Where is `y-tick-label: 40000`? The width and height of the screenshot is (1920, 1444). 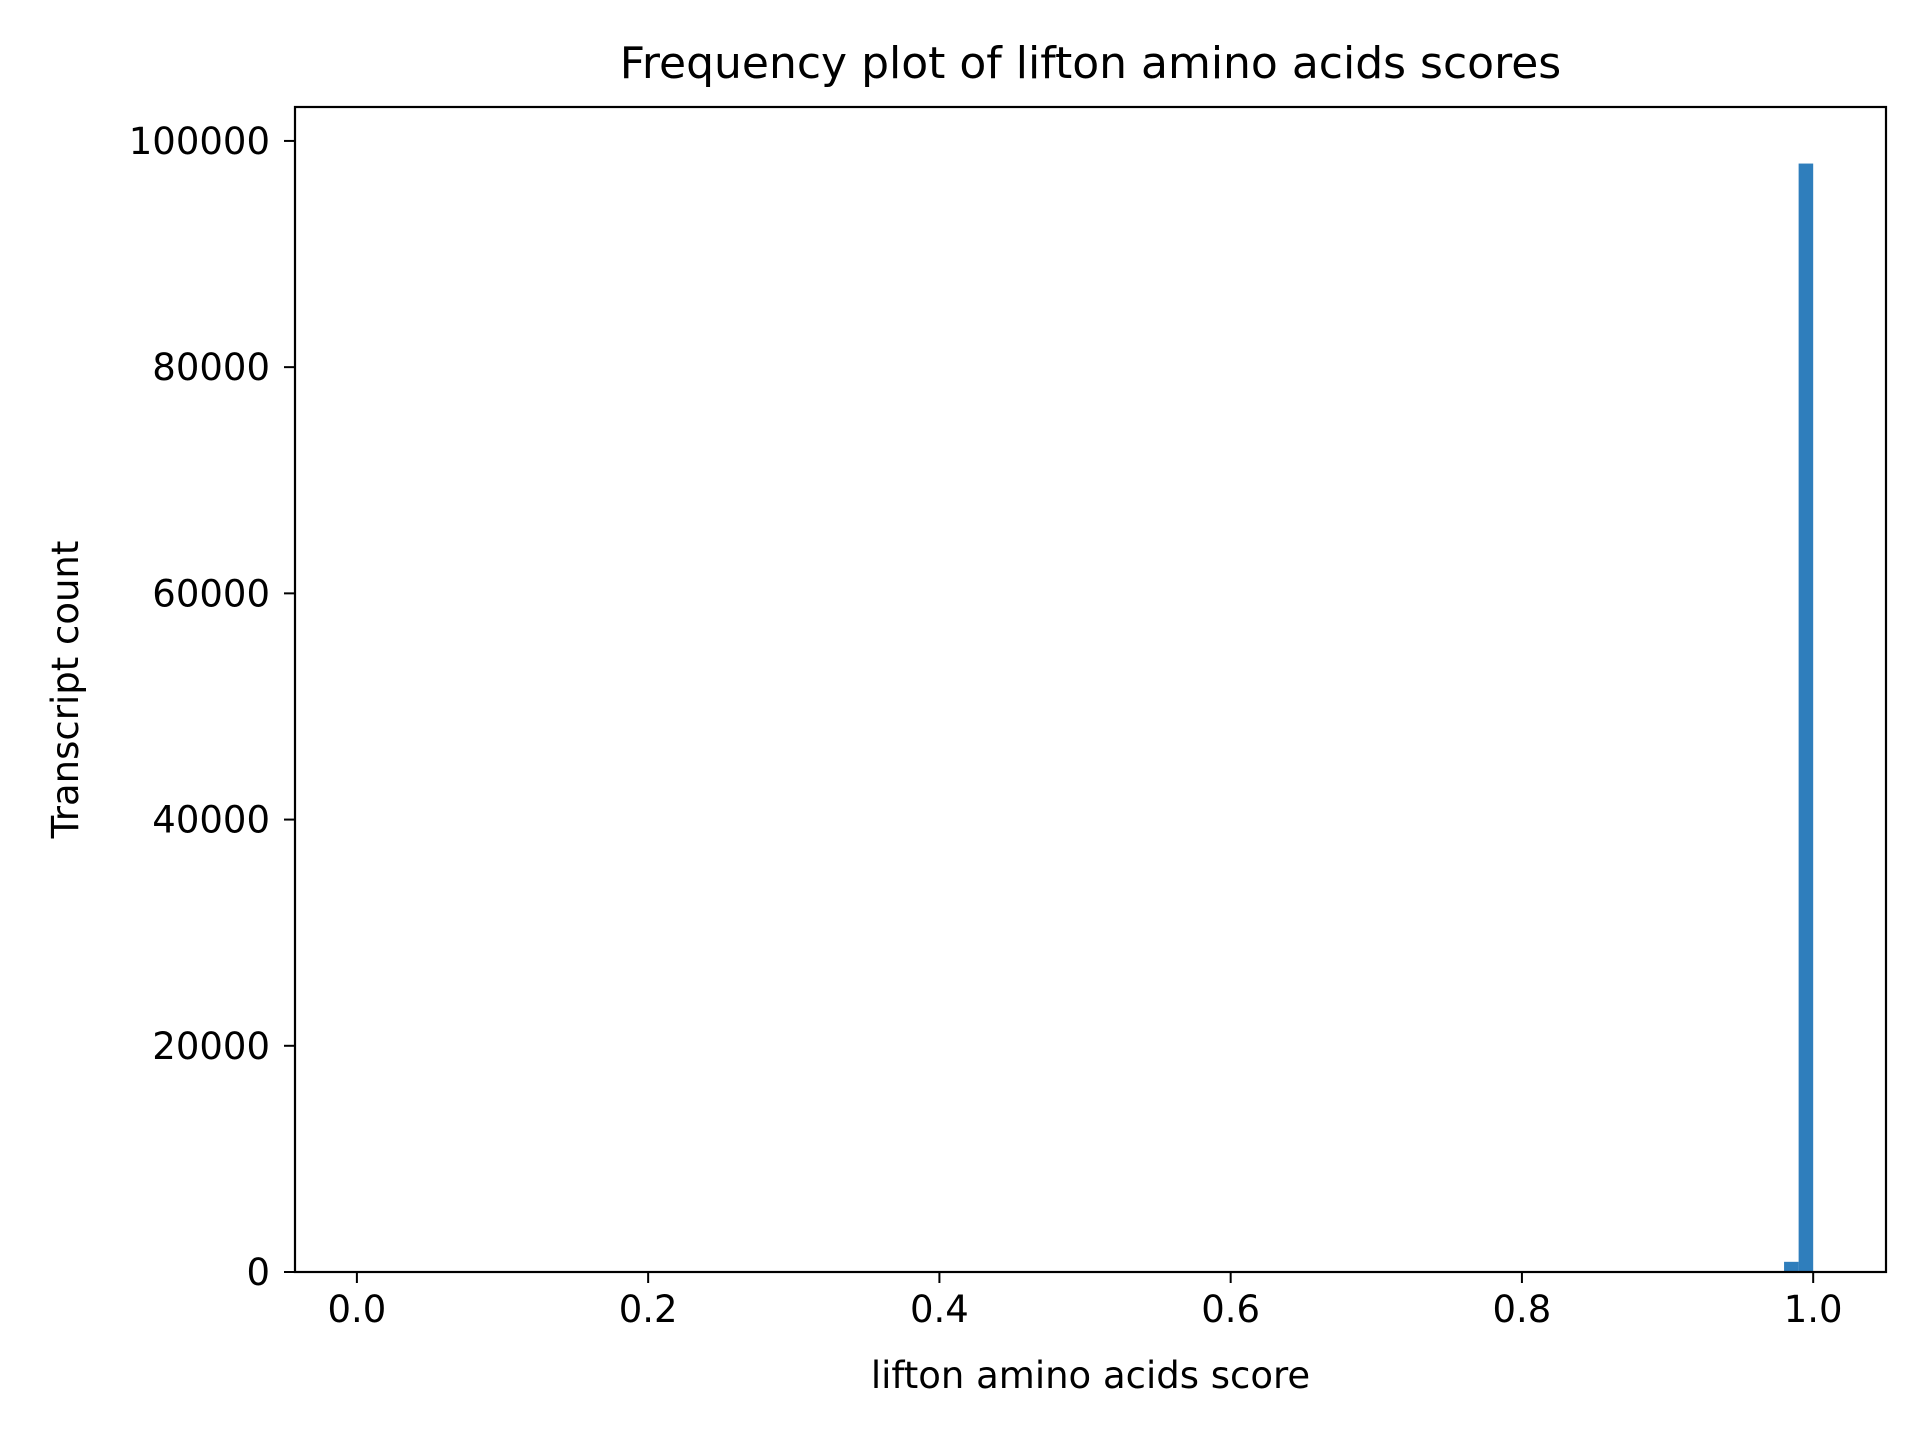
y-tick-label: 40000 is located at coordinates (211, 820).